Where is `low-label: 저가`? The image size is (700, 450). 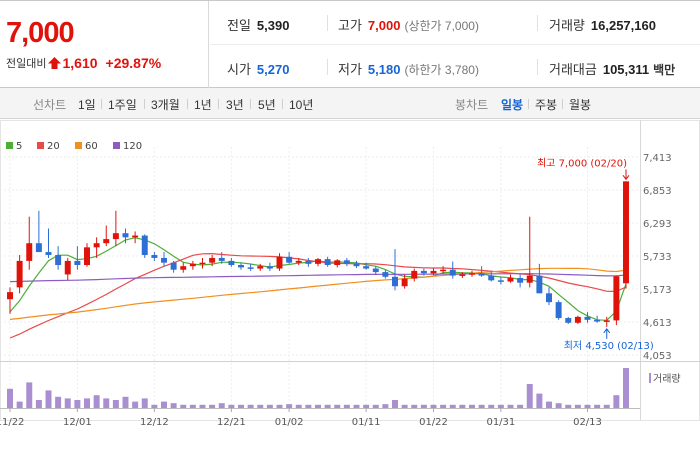 low-label: 저가 is located at coordinates (350, 69).